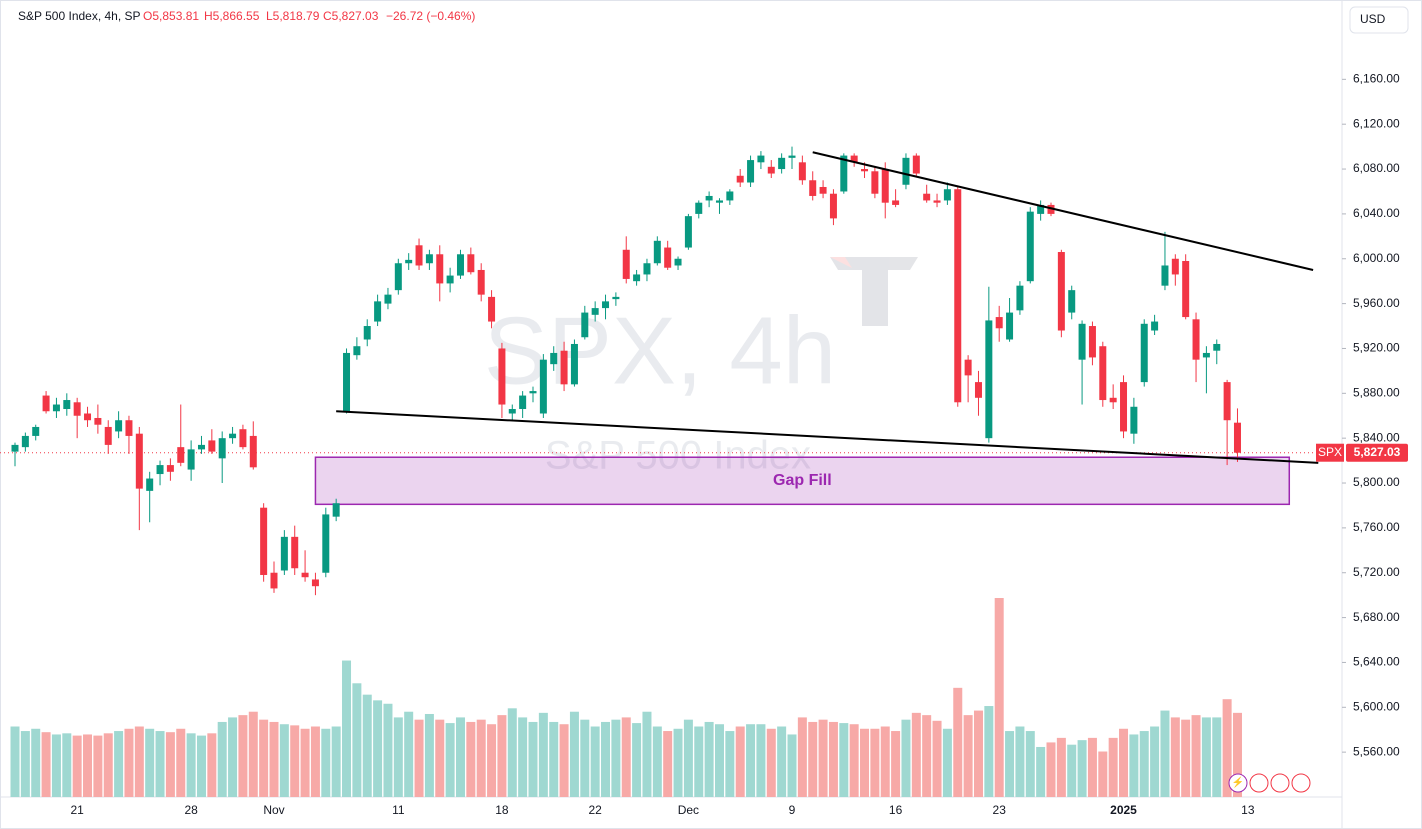 The width and height of the screenshot is (1422, 829). I want to click on footer-icons: ⚡, so click(1269, 783).